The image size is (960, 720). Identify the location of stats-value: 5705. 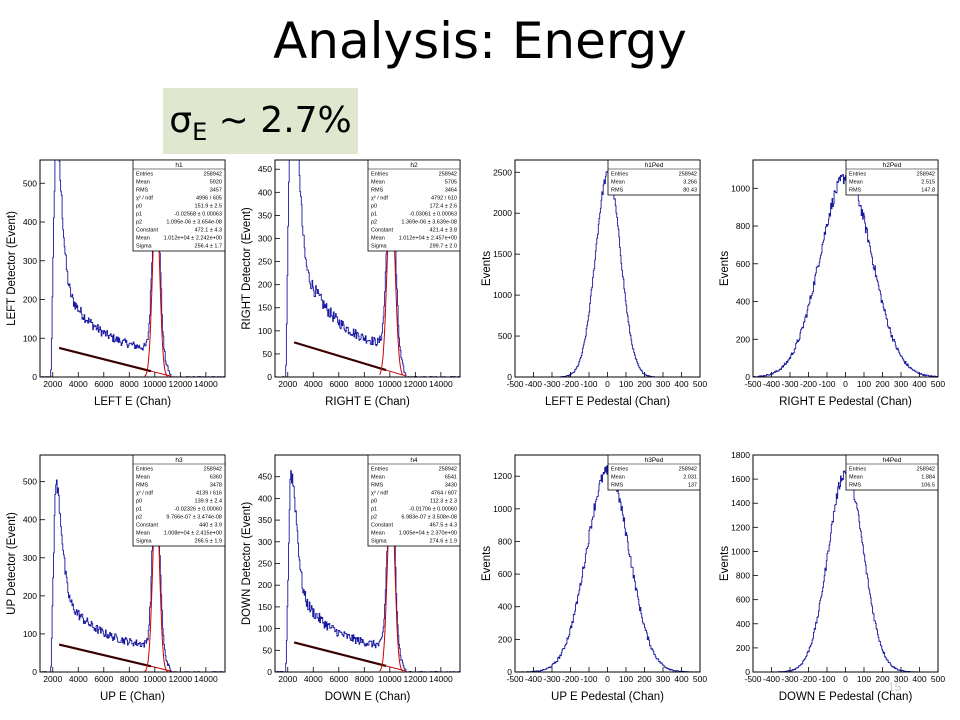
(451, 183).